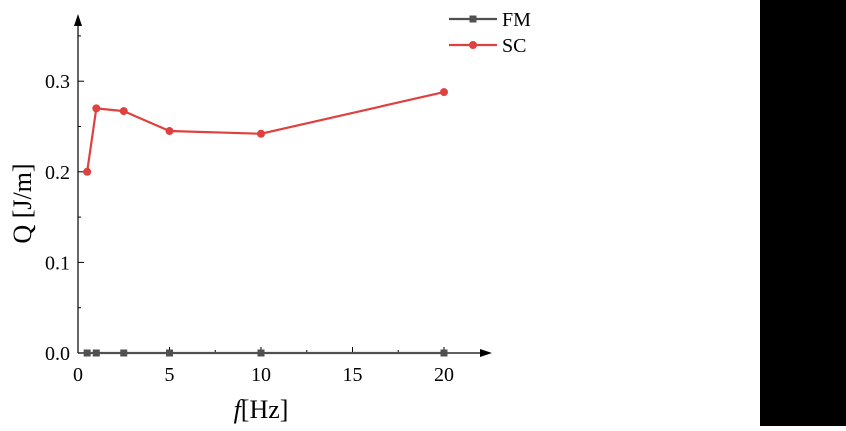 The image size is (846, 431). I want to click on x-axis-label: f[Hz], so click(261, 409).